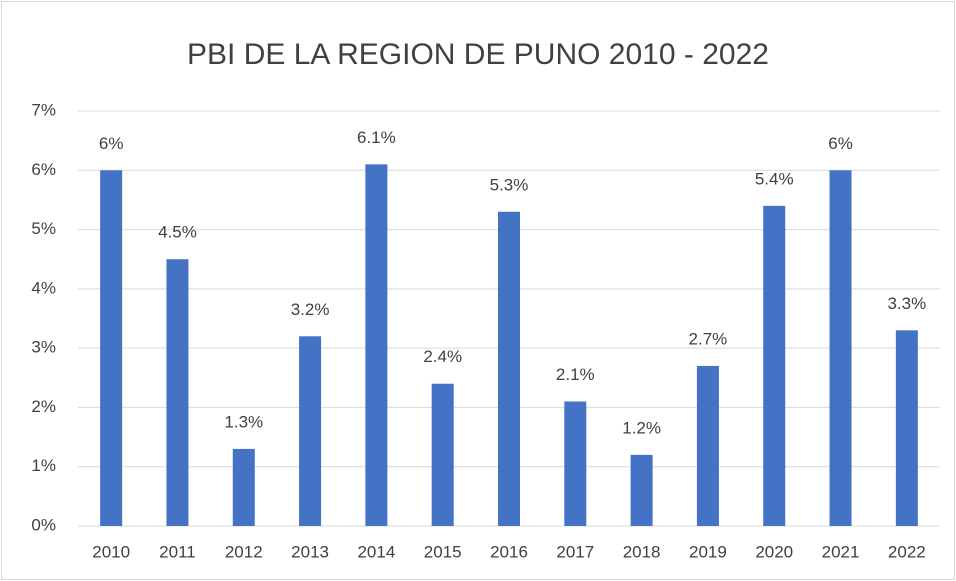  I want to click on x-tick-label: 2015, so click(443, 551).